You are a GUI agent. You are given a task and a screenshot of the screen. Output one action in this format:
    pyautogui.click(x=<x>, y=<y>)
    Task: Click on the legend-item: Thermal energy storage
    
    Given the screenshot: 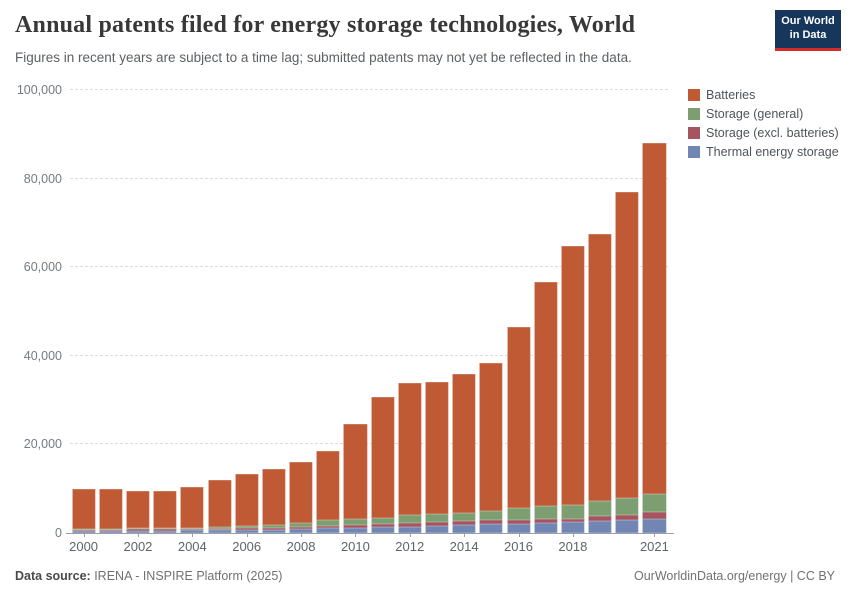 What is the action you would take?
    pyautogui.click(x=763, y=152)
    